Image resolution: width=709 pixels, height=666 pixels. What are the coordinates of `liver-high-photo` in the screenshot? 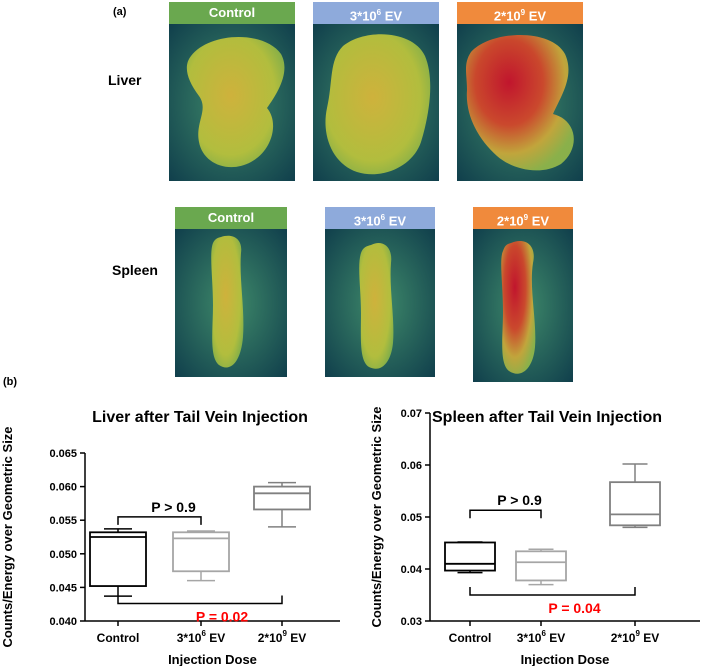 It's located at (520, 102).